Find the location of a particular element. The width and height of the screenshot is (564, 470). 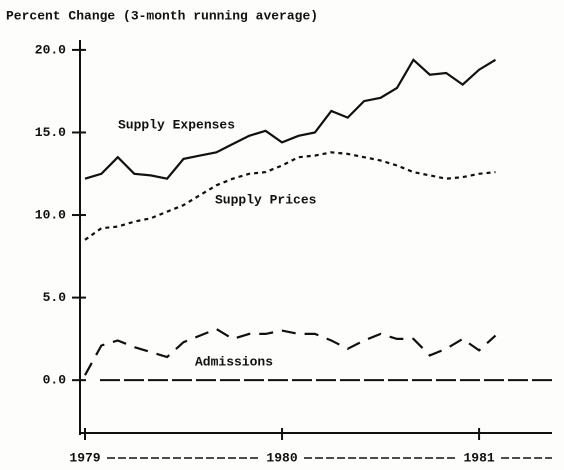

y-tick-label: 20.0 is located at coordinates (50, 49).